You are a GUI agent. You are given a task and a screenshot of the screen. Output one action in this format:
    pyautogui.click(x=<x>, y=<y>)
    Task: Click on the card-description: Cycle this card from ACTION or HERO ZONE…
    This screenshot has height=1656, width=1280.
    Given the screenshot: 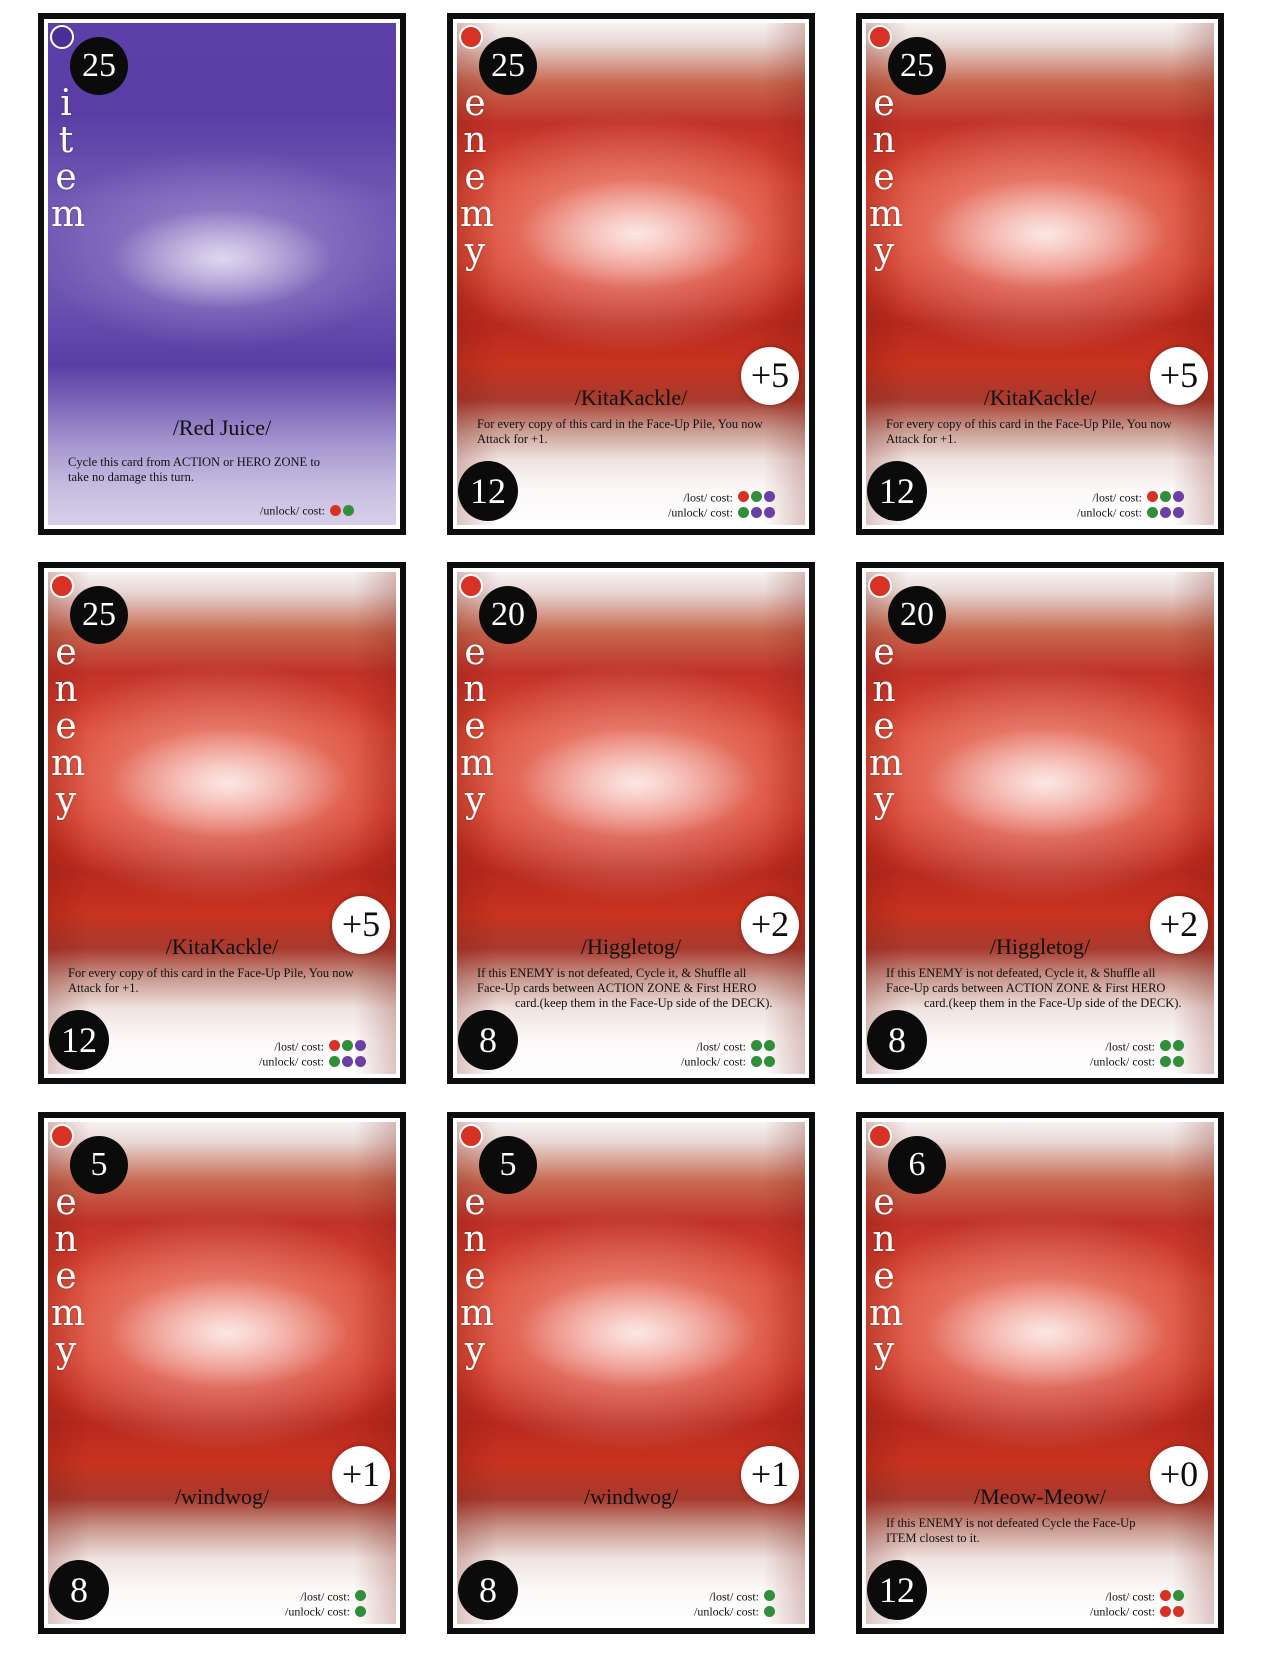 What is the action you would take?
    pyautogui.click(x=217, y=470)
    